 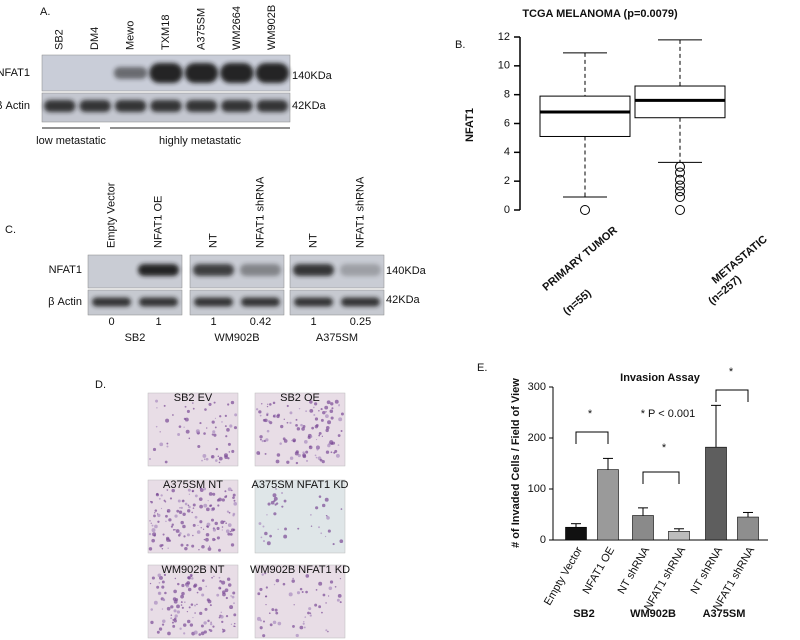 I want to click on y-tick-label: 2, so click(x=507, y=181).